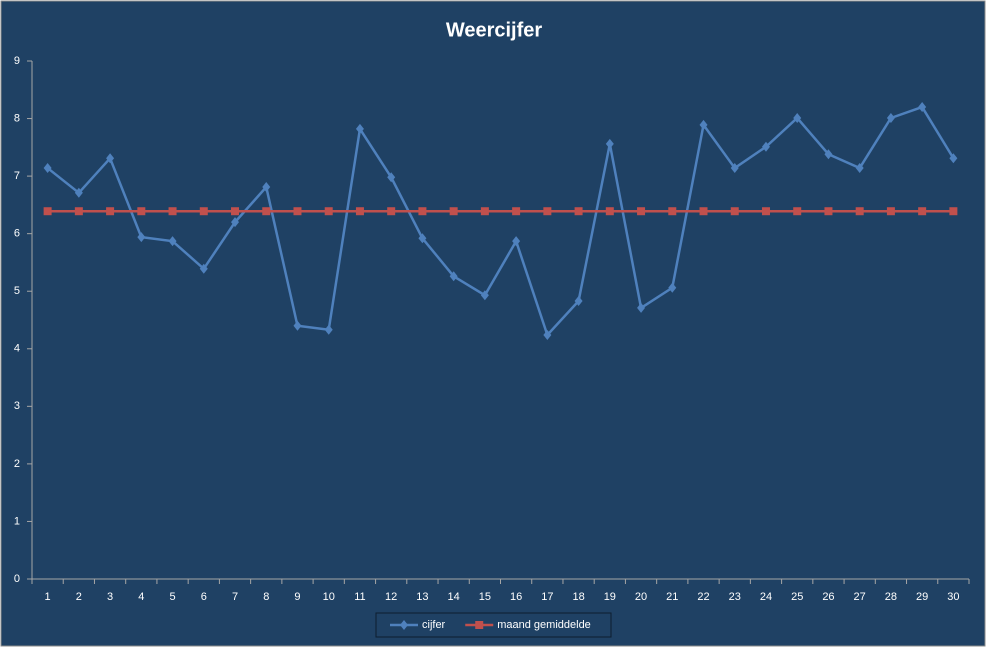 The height and width of the screenshot is (648, 987). Describe the element at coordinates (641, 597) in the screenshot. I see `x-tick-label: 20` at that location.